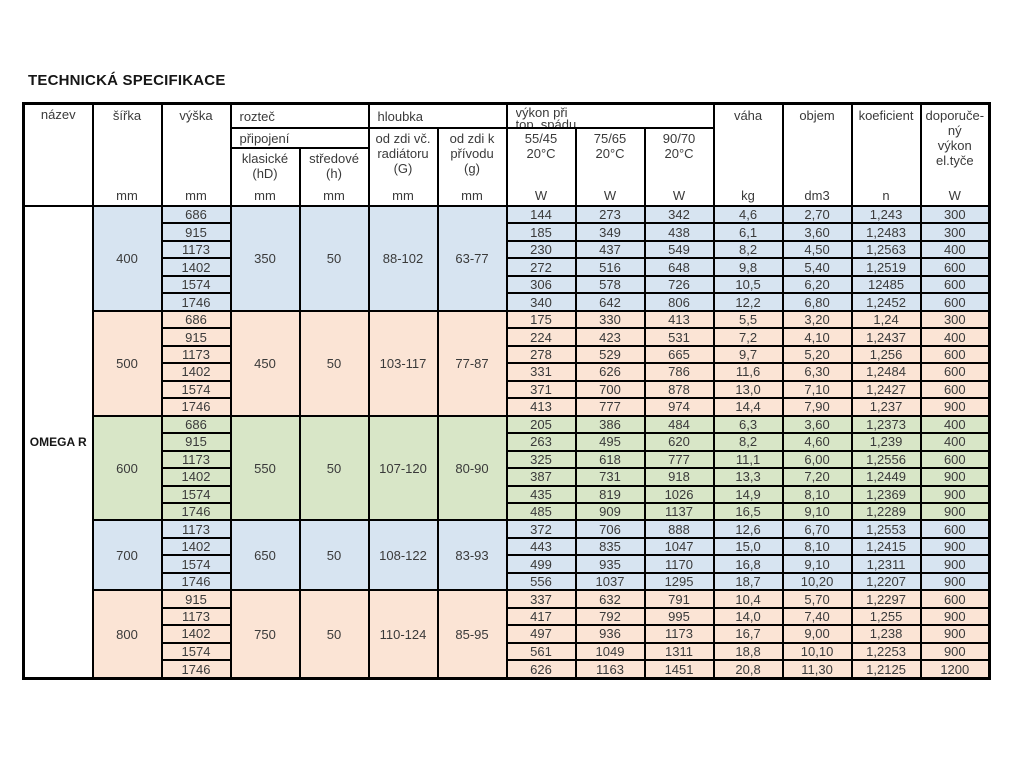 The height and width of the screenshot is (768, 1024). What do you see at coordinates (955, 115) in the screenshot?
I see `header-label-doporuceny-line1: doporuče-` at bounding box center [955, 115].